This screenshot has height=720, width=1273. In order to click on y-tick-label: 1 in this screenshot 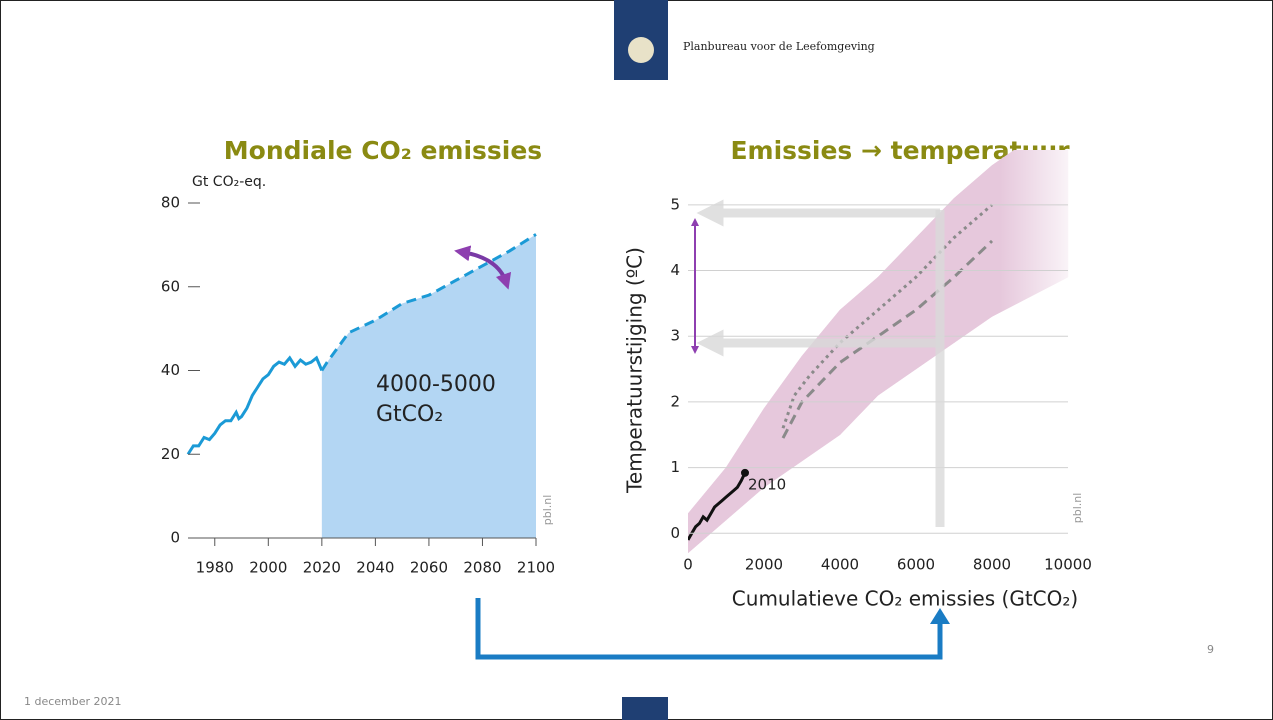, I will do `click(675, 467)`.